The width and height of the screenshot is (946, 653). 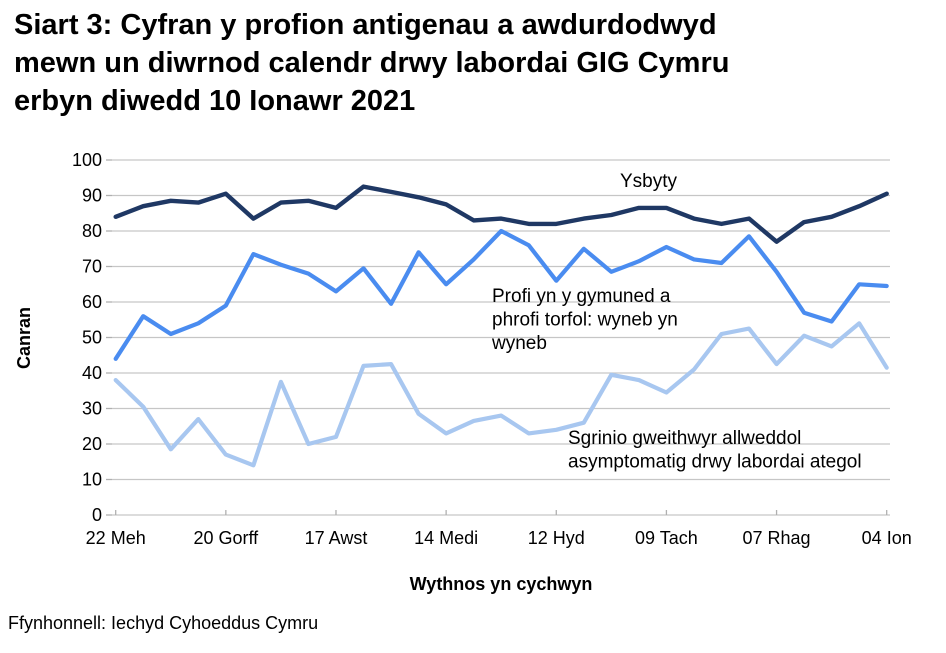 What do you see at coordinates (215, 101) in the screenshot?
I see `title-line-3: erbyn diwedd 10 Ionawr 2021` at bounding box center [215, 101].